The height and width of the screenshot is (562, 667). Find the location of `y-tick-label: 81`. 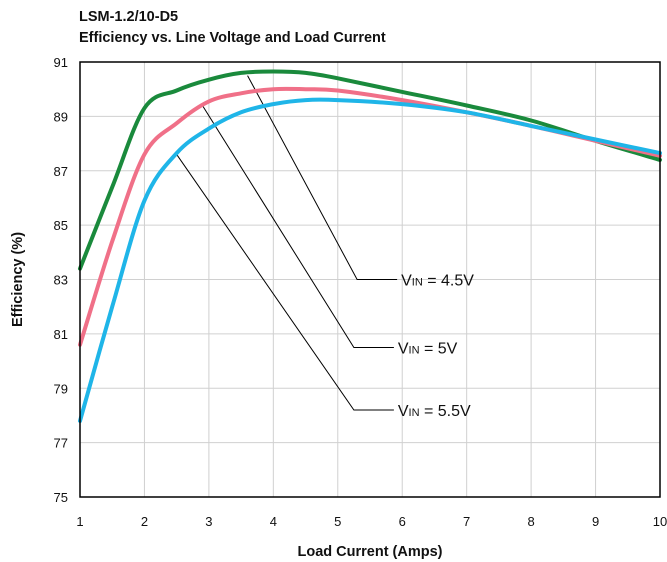

y-tick-label: 81 is located at coordinates (61, 334).